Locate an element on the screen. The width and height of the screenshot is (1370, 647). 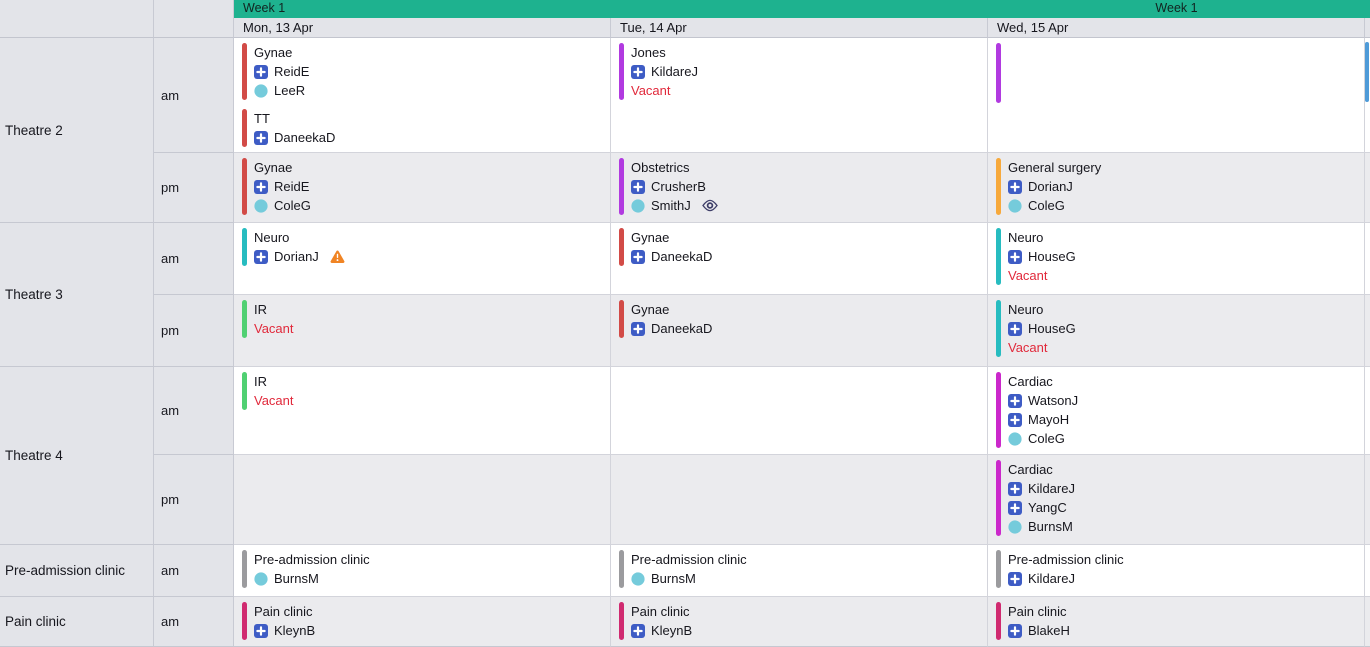
staff-assignment: YangC is located at coordinates (1041, 507).